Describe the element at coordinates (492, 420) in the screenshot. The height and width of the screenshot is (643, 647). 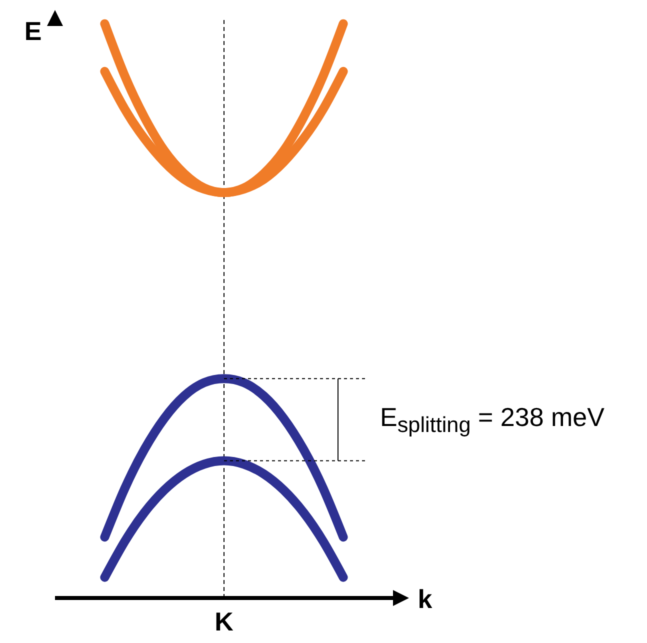
I see `text: E$_{splitting}$ = 238 meV` at that location.